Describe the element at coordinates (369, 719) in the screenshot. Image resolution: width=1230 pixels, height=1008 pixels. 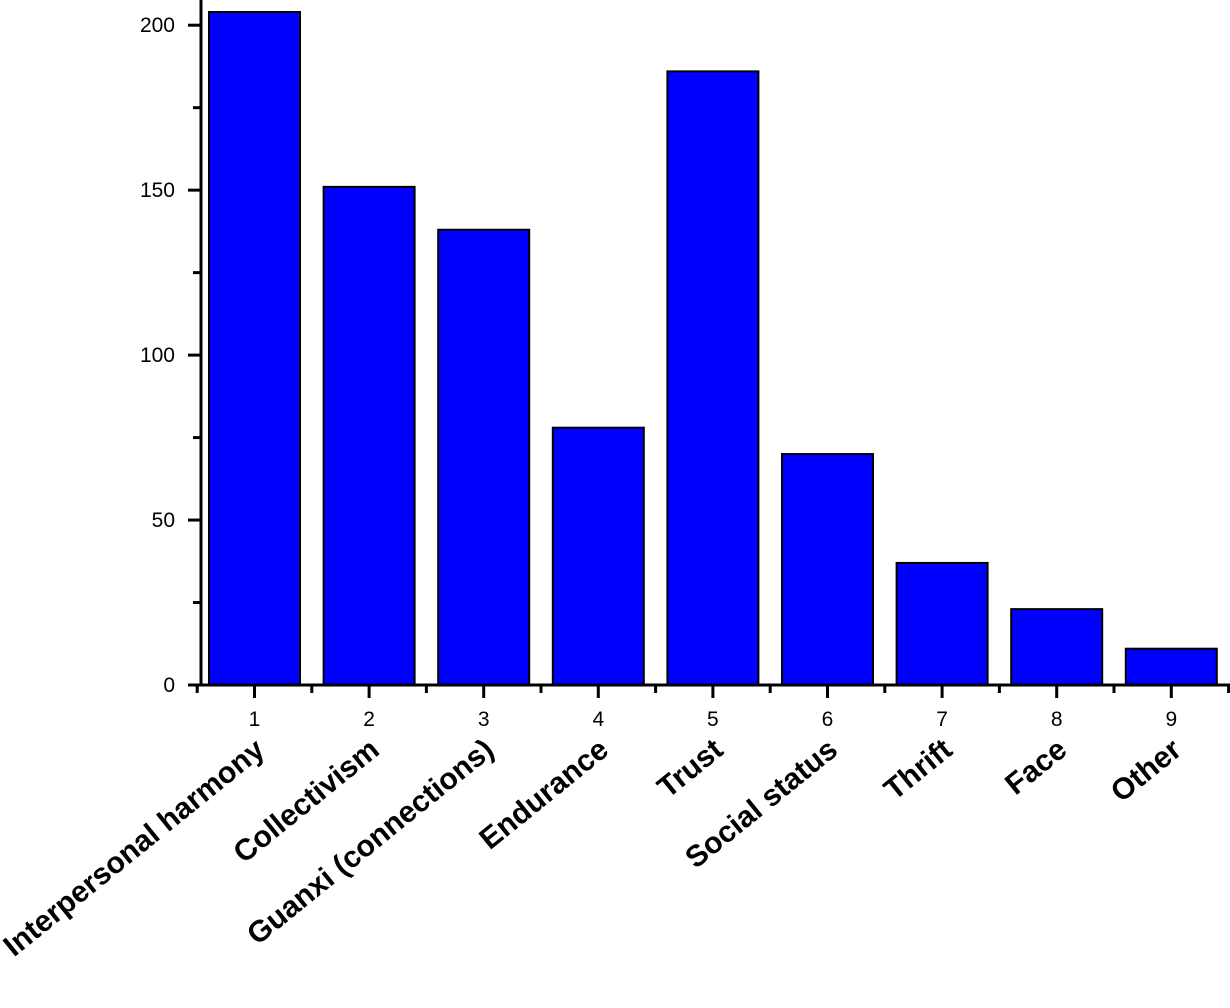
I see `x-tick-label: 2` at that location.